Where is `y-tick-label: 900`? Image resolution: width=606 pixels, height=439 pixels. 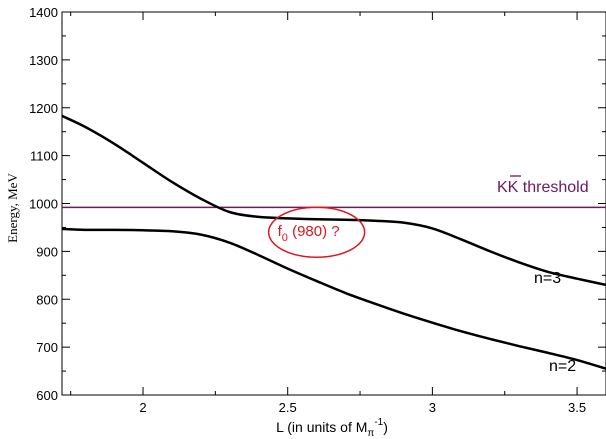
y-tick-label: 900 is located at coordinates (47, 251).